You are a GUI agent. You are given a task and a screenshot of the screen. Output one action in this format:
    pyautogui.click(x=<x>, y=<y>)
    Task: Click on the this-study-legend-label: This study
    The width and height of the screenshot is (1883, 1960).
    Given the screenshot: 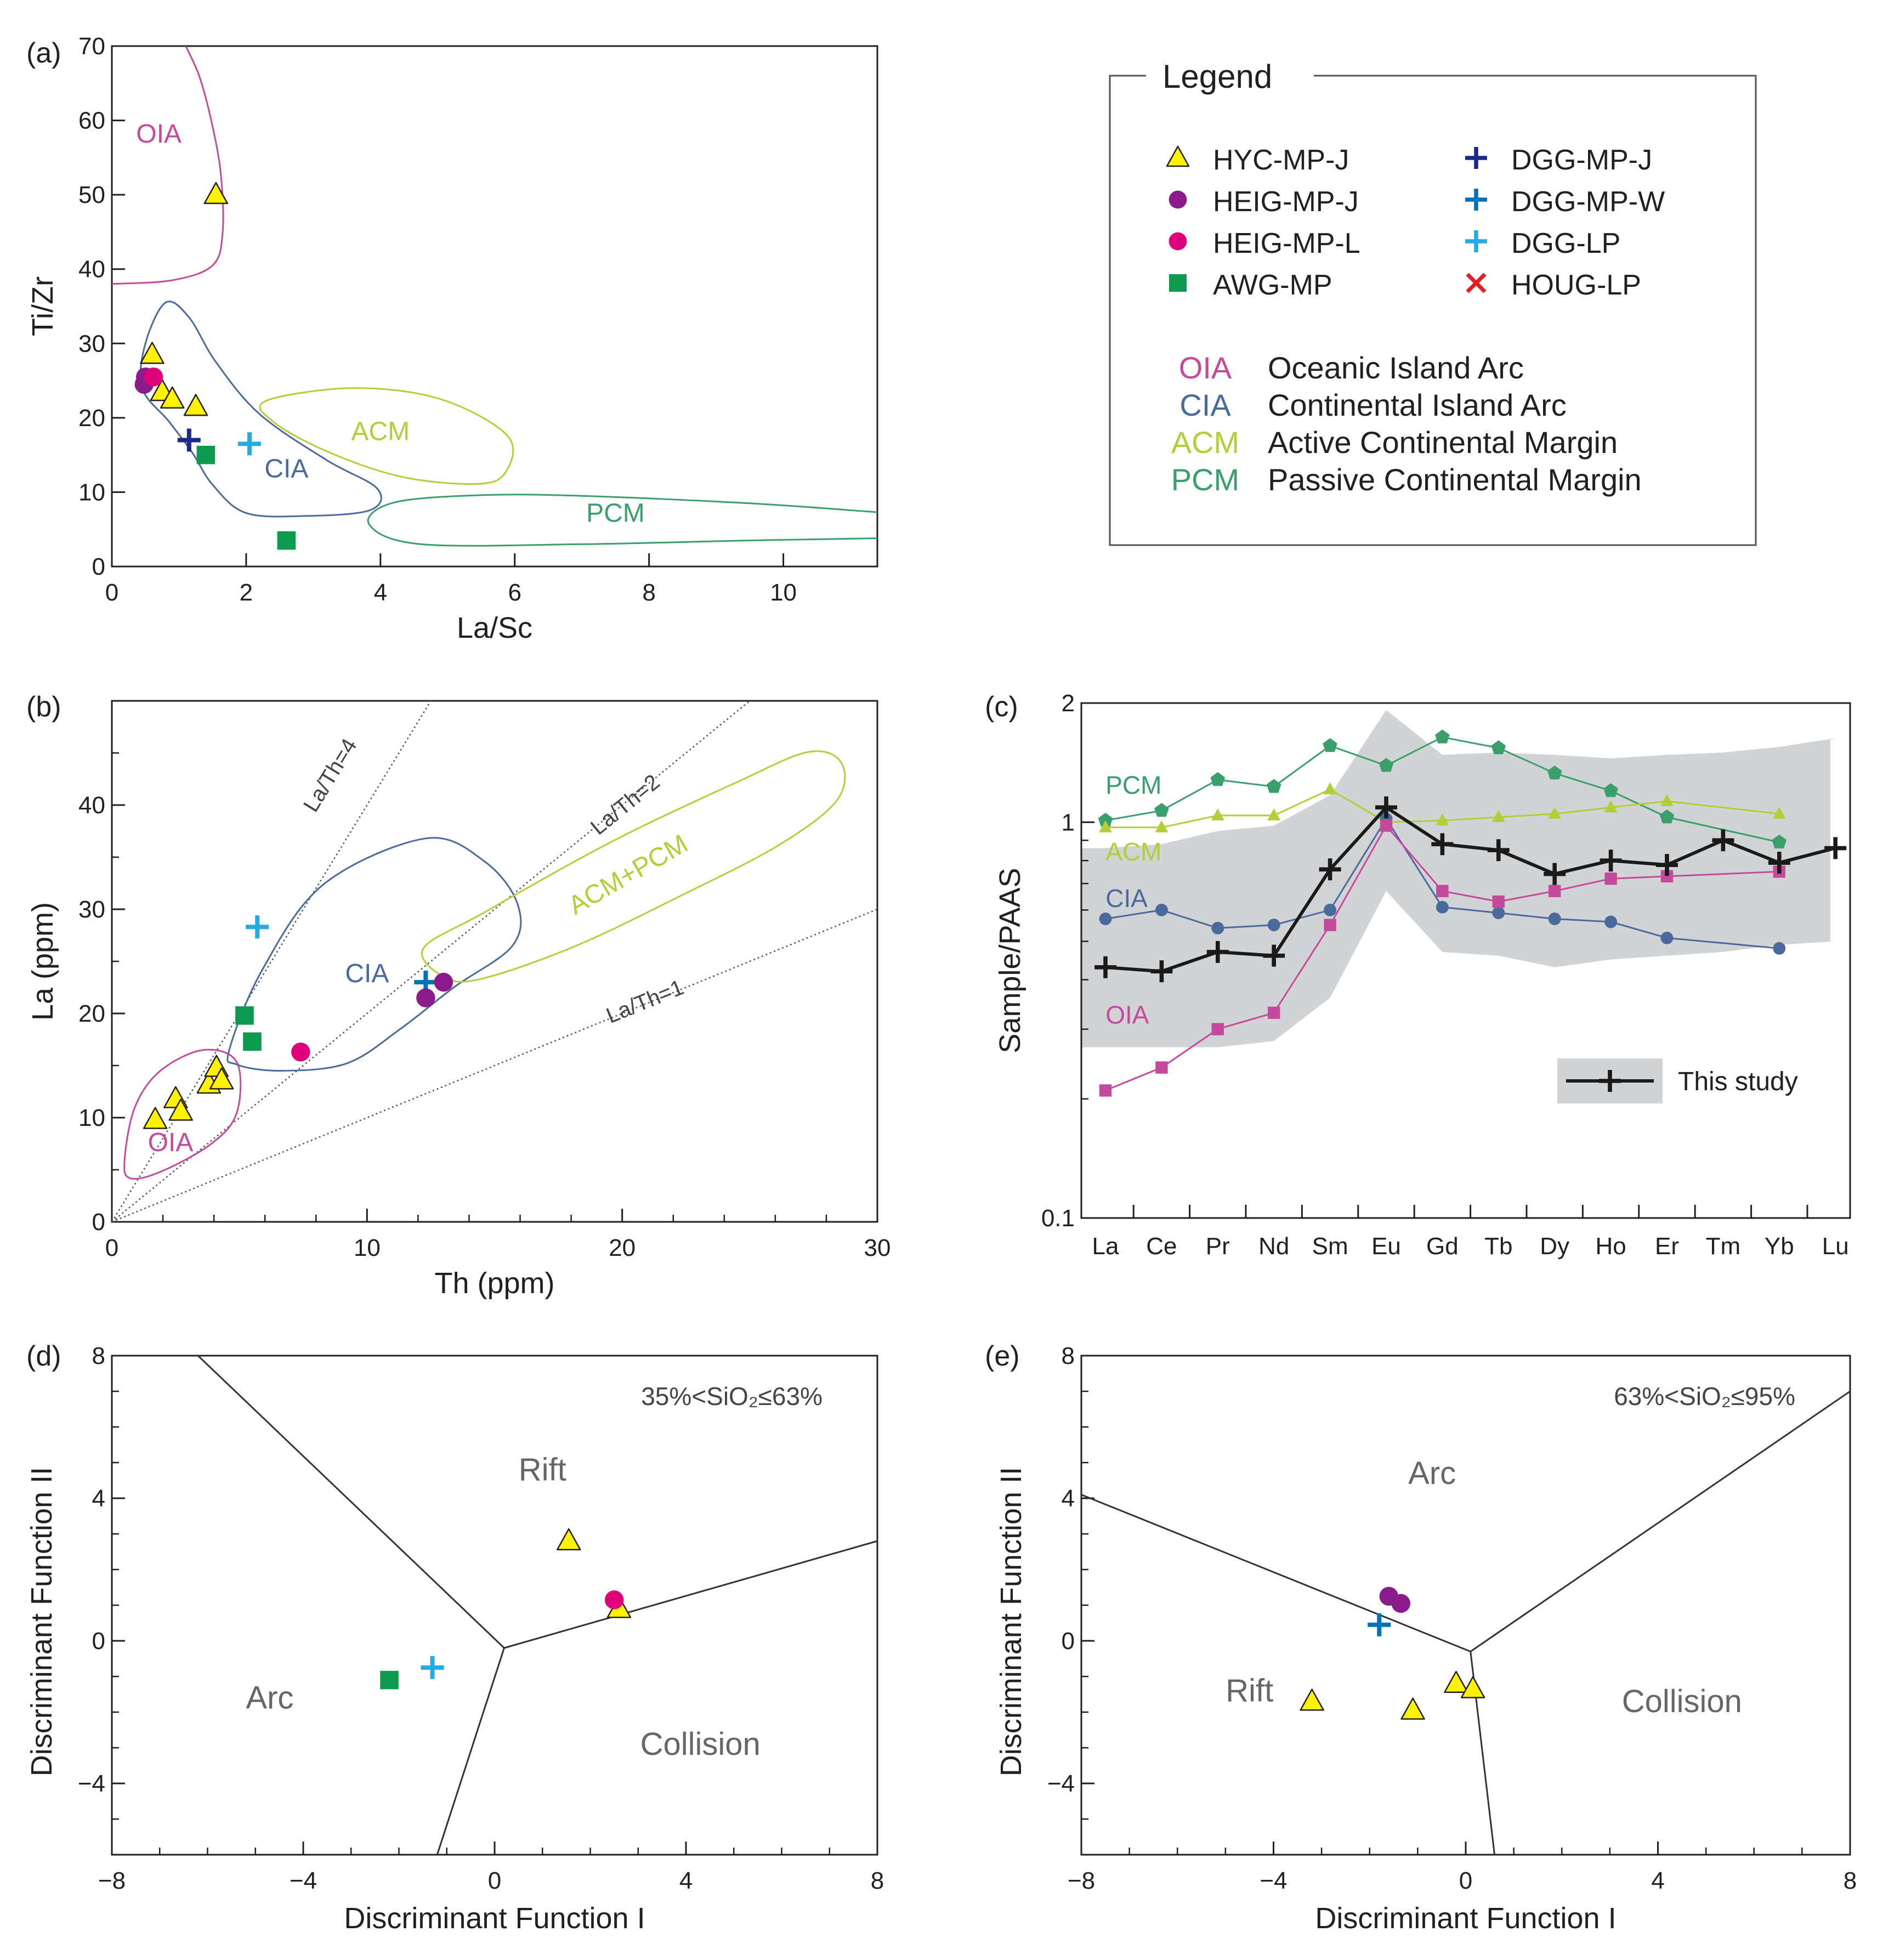 What is the action you would take?
    pyautogui.click(x=1738, y=1081)
    